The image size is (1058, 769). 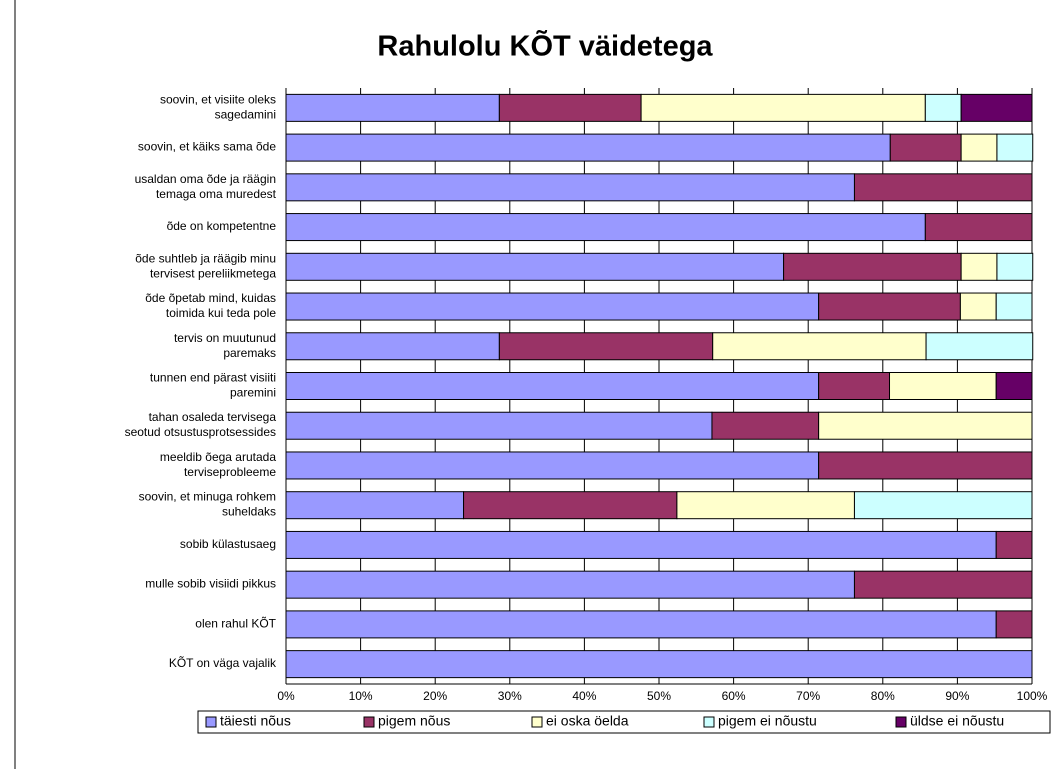 I want to click on legend-box, so click(x=624, y=722).